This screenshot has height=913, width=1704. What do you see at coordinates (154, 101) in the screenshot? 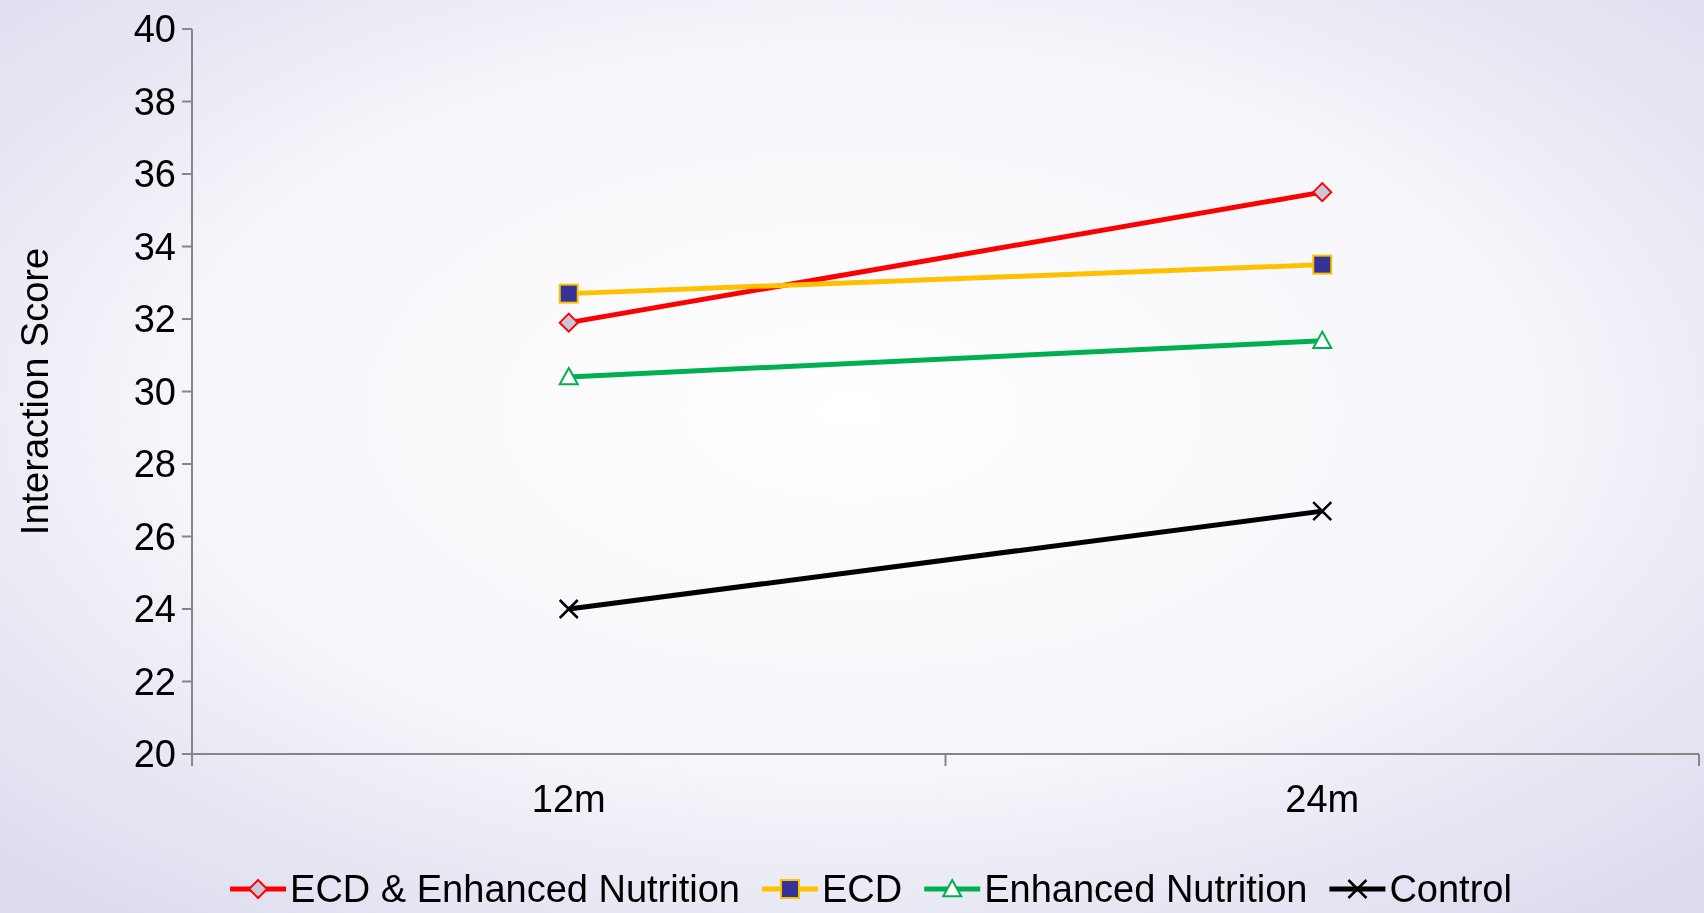
I see `y-tick-label: 38` at bounding box center [154, 101].